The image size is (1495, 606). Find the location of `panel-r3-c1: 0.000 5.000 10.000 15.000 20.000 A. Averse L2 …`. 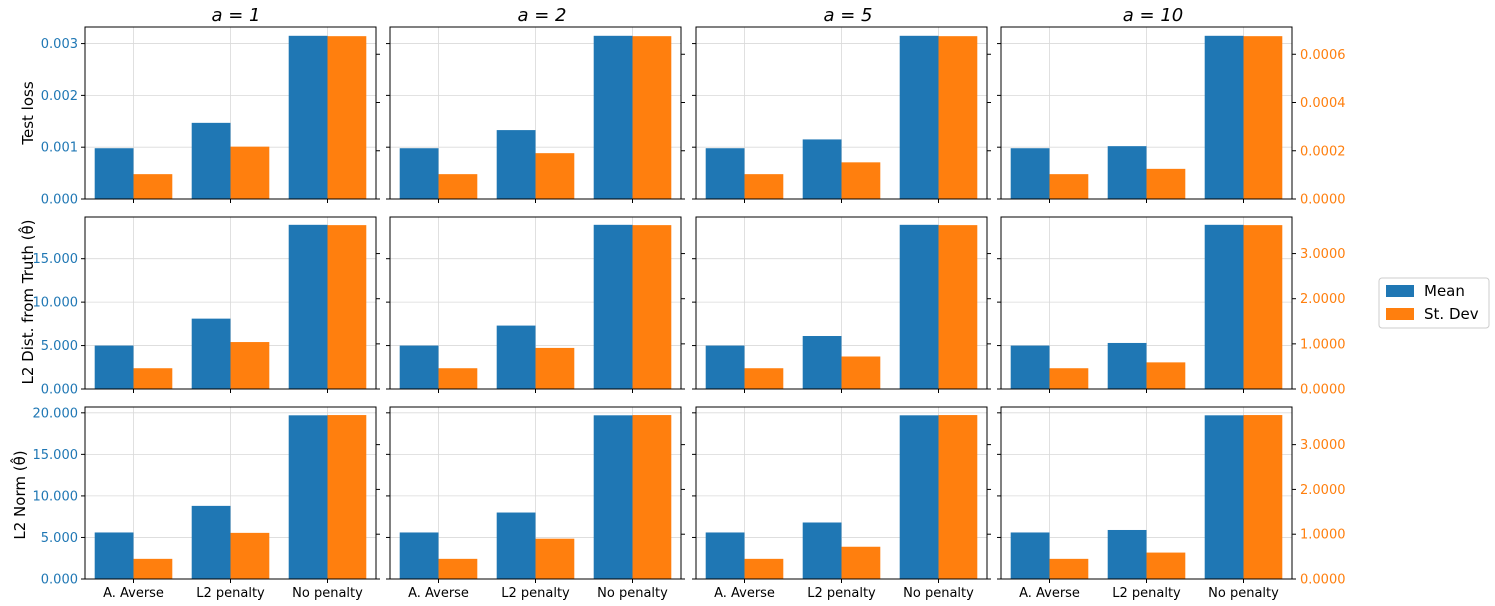

panel-r3-c1: 0.000 5.000 10.000 15.000 20.000 A. Averse L2 … is located at coordinates (206, 503).